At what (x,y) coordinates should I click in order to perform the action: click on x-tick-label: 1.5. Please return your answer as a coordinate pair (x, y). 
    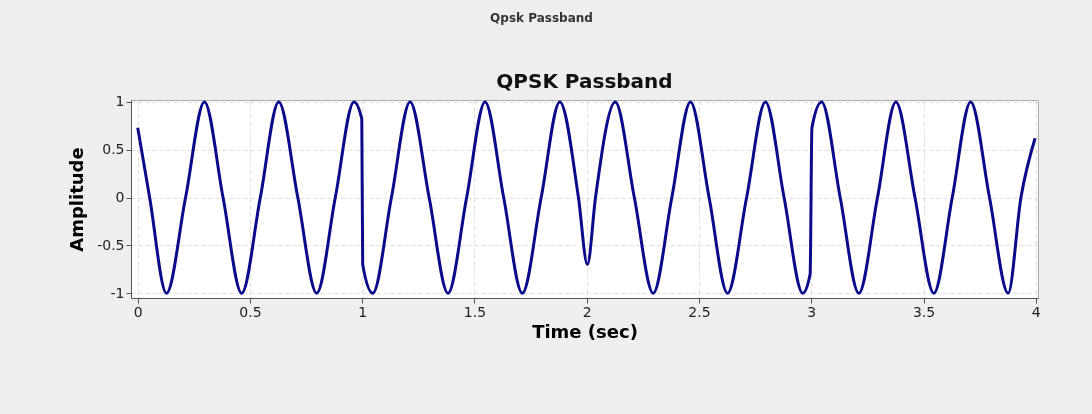
    Looking at the image, I should click on (475, 311).